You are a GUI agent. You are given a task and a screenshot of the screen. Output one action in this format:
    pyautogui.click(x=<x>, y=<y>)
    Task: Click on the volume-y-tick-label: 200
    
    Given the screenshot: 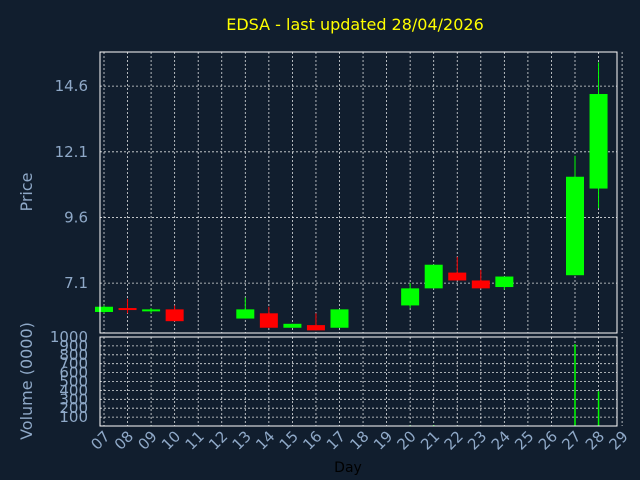 What is the action you would take?
    pyautogui.click(x=73, y=408)
    